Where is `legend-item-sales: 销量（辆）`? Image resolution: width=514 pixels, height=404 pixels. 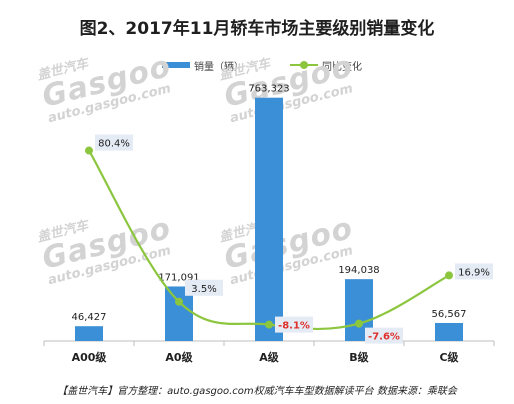 legend-item-sales: 销量（辆） is located at coordinates (203, 65).